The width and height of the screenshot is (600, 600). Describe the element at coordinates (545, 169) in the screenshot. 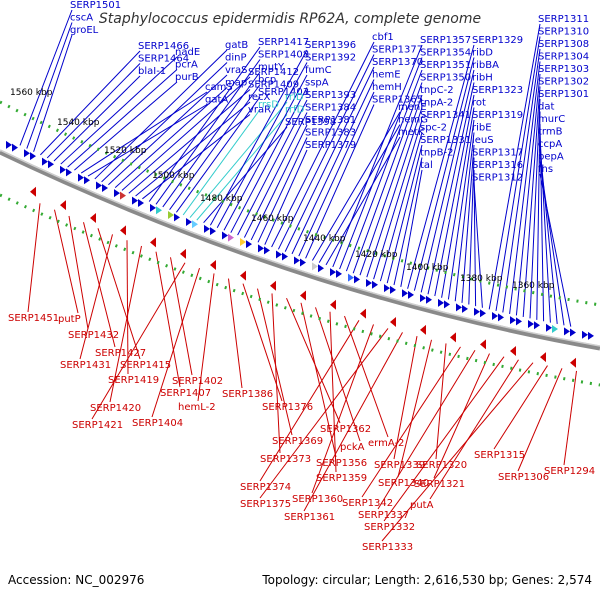

I see `forward-gene-label: fhs` at that location.